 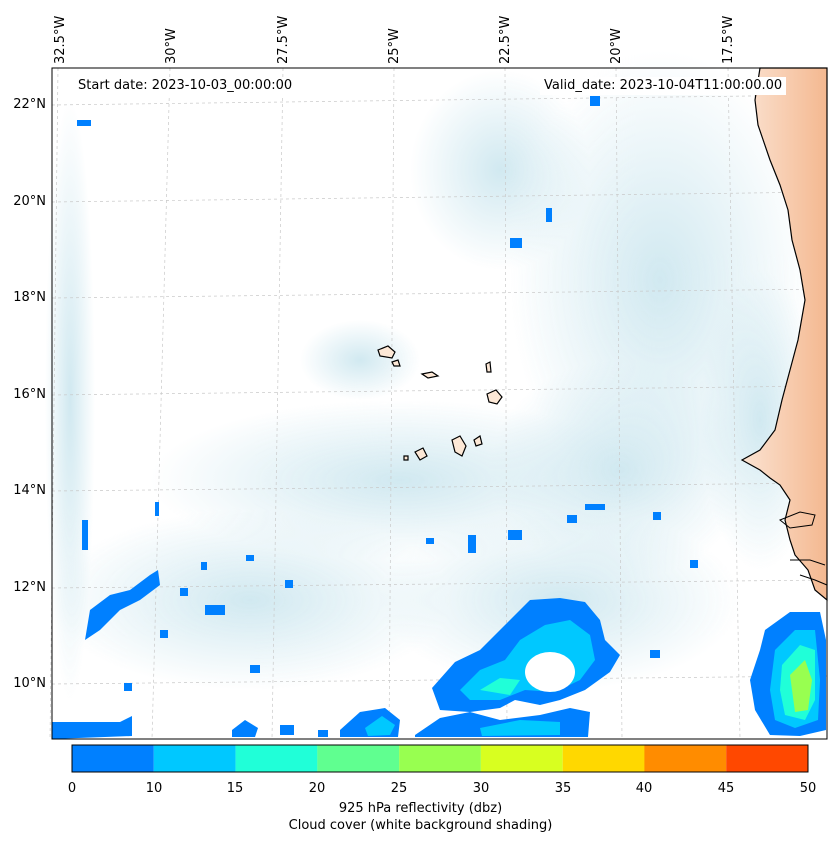 I want to click on colorbar-tick: 20, so click(x=317, y=788).